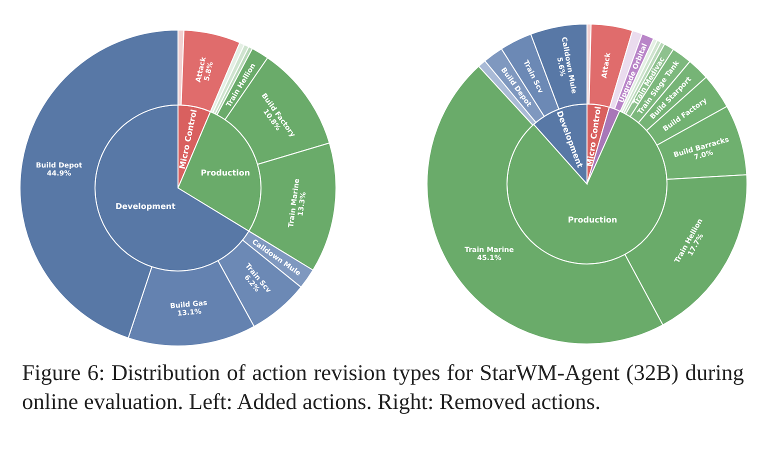 This screenshot has height=474, width=763. I want to click on slice-label: Development, so click(145, 207).